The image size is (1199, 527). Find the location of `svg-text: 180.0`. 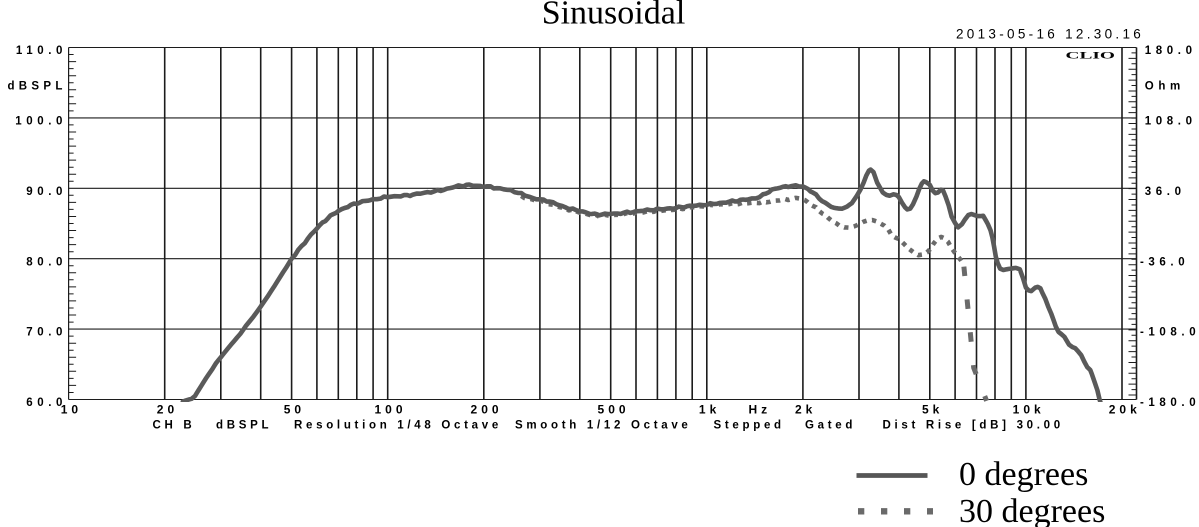

svg-text: 180.0 is located at coordinates (1171, 51).